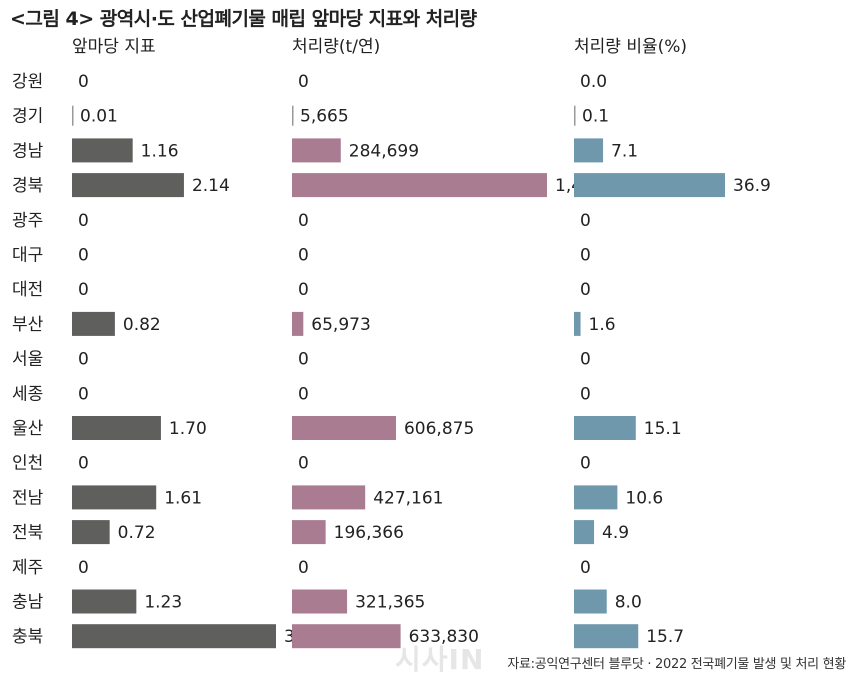 The height and width of the screenshot is (682, 860). What do you see at coordinates (384, 151) in the screenshot?
I see `data-label-series-2: 284,699` at bounding box center [384, 151].